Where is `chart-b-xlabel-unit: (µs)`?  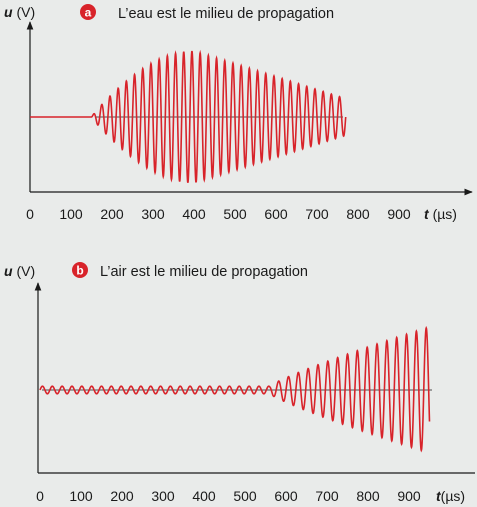 chart-b-xlabel-unit: (µs) is located at coordinates (453, 496).